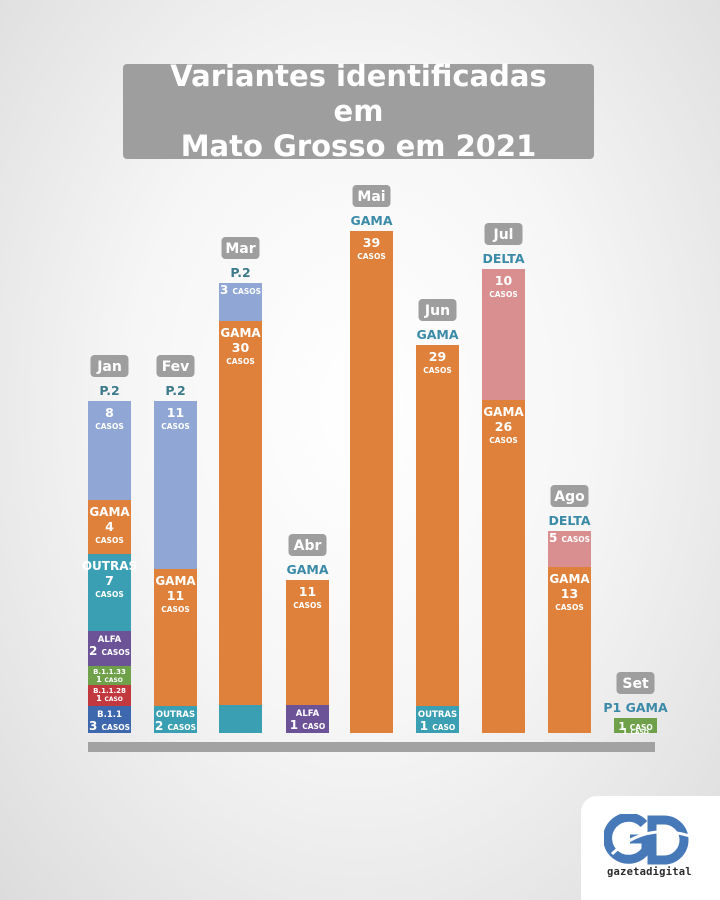  I want to click on month-label-jul: Jul, so click(503, 235).